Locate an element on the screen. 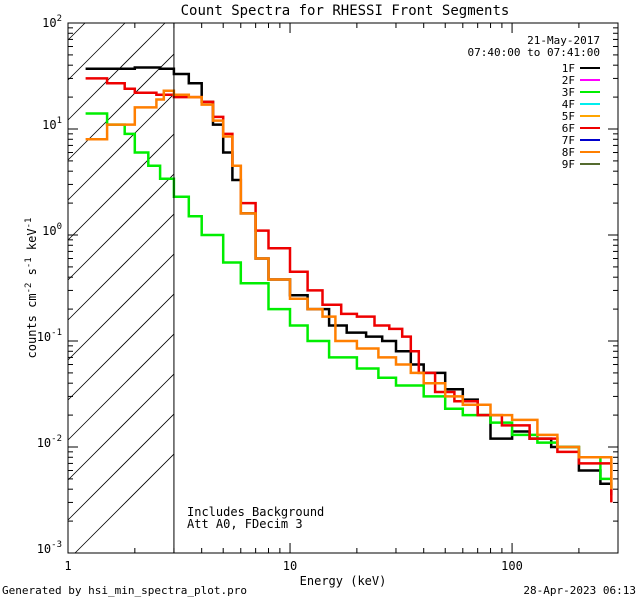 The width and height of the screenshot is (640, 600). legend-label: 2F is located at coordinates (568, 80).